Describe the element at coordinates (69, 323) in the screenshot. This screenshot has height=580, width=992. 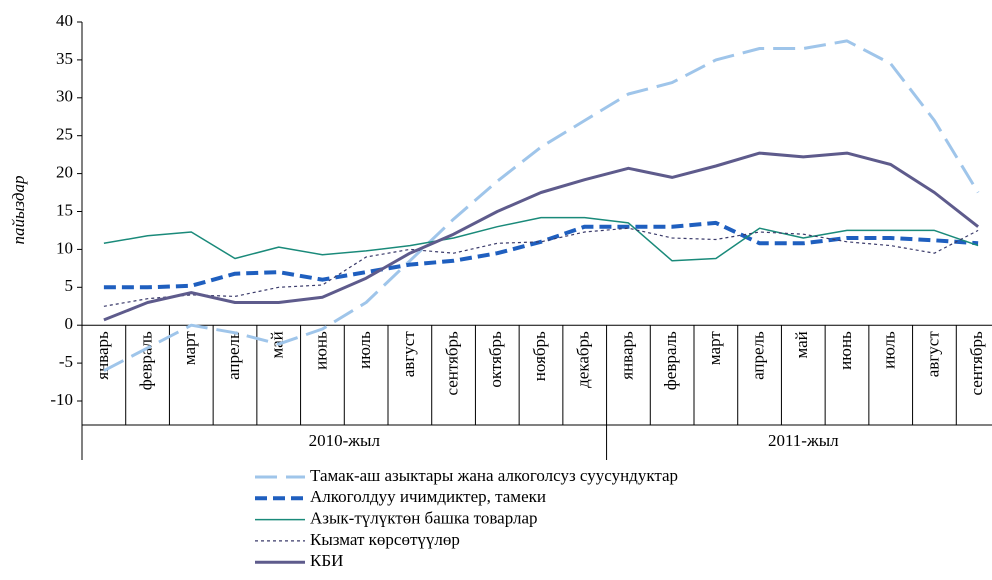
I see `y-tick-label: 0` at that location.